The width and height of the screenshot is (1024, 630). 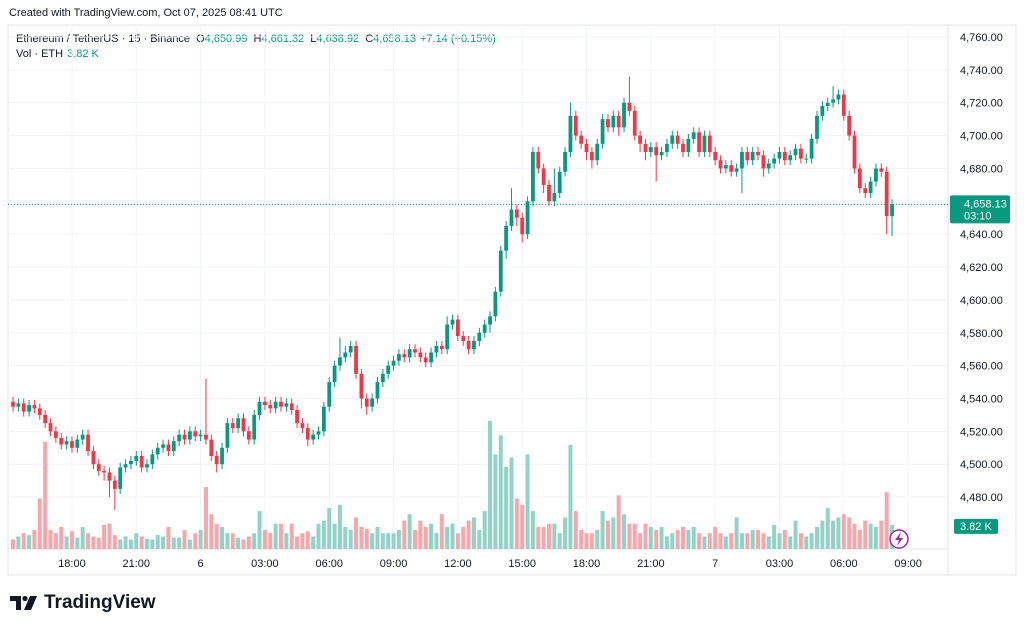 What do you see at coordinates (981, 137) in the screenshot?
I see `y-tick-label: 4,700.00` at bounding box center [981, 137].